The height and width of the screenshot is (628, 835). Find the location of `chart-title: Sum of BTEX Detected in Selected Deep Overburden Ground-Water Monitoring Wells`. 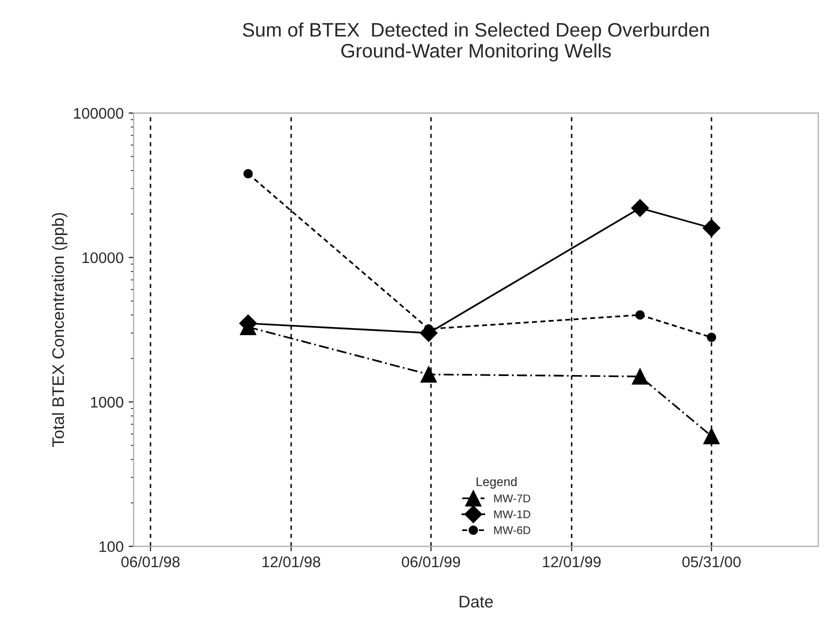

chart-title: Sum of BTEX Detected in Selected Deep Overburden Ground-Water Monitoring Wells is located at coordinates (475, 42).